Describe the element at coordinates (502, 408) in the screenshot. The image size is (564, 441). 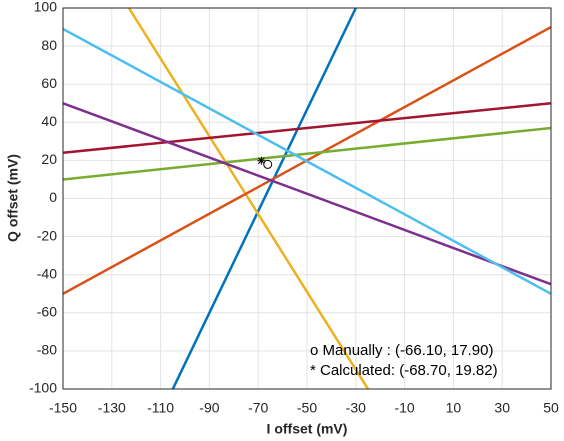
I see `x-tick-label: 30` at that location.